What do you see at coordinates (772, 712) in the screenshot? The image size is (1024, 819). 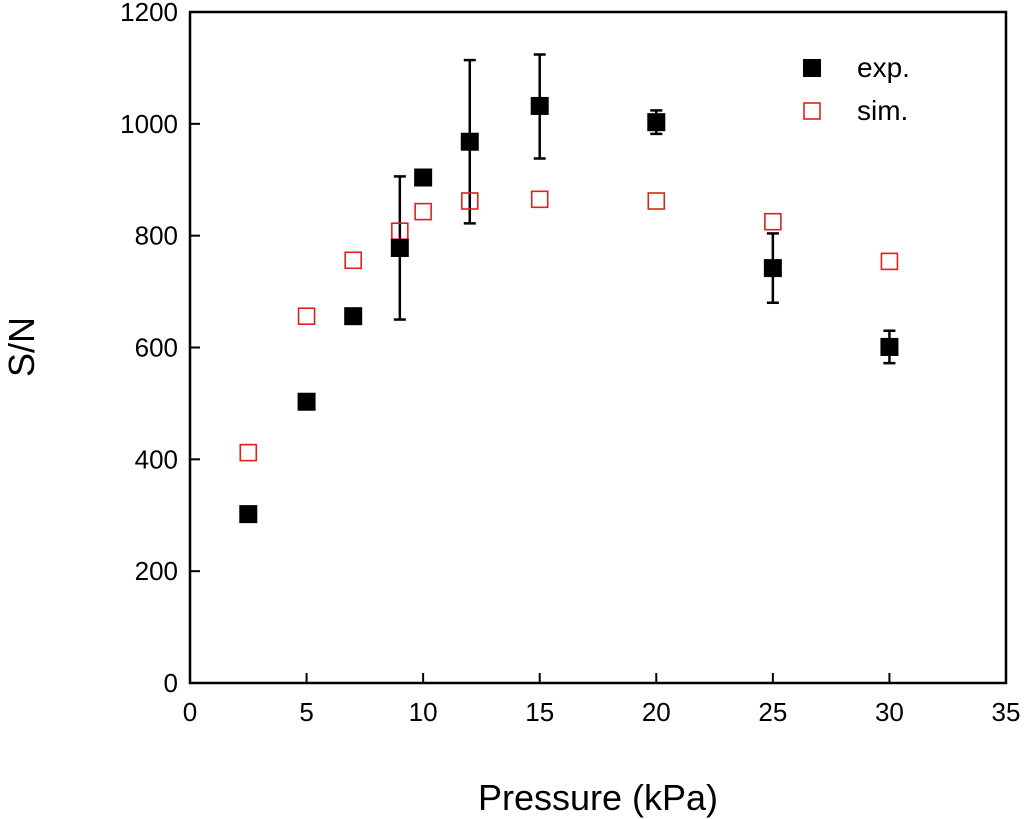 I see `x-tick-label: 25` at bounding box center [772, 712].